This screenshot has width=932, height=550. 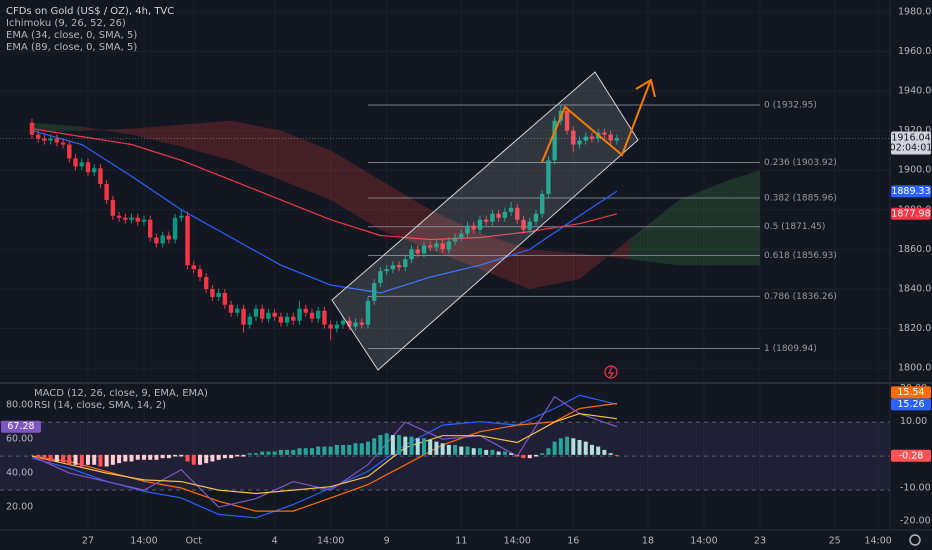 What do you see at coordinates (915, 249) in the screenshot?
I see `y-tick-label: 1860.00` at bounding box center [915, 249].